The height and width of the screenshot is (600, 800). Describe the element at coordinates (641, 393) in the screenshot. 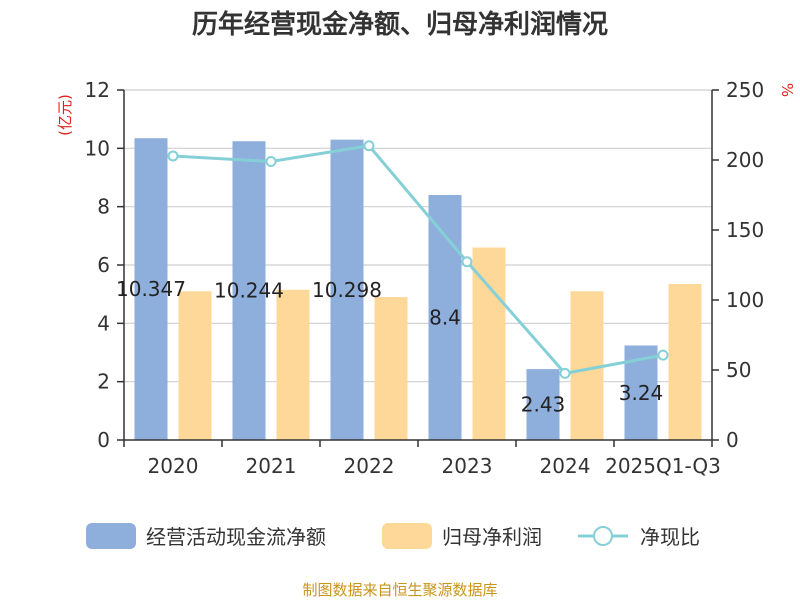

I see `bar-value-label: 3.24` at that location.